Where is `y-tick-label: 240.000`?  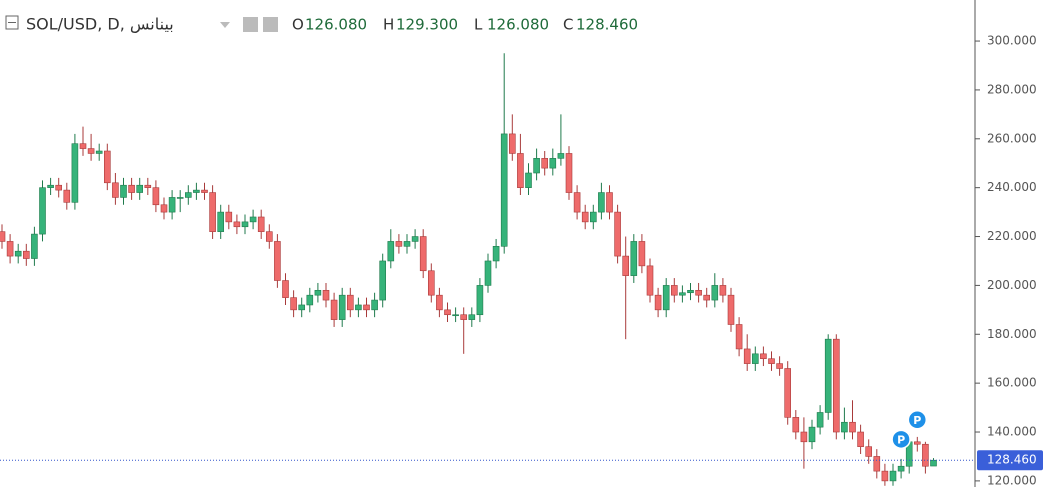 y-tick-label: 240.000 is located at coordinates (1012, 187).